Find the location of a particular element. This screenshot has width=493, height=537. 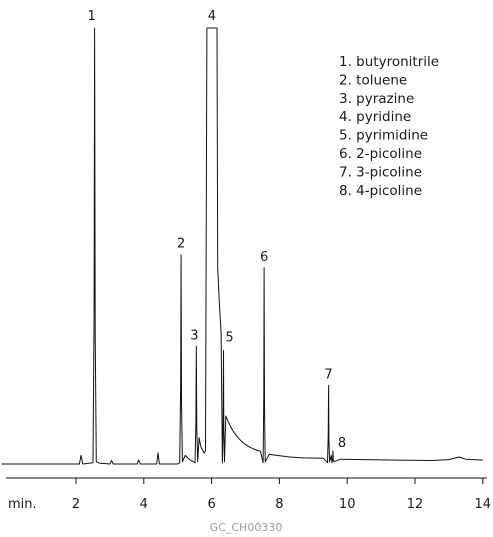

legend-entry: 4. pyridine is located at coordinates (375, 117).